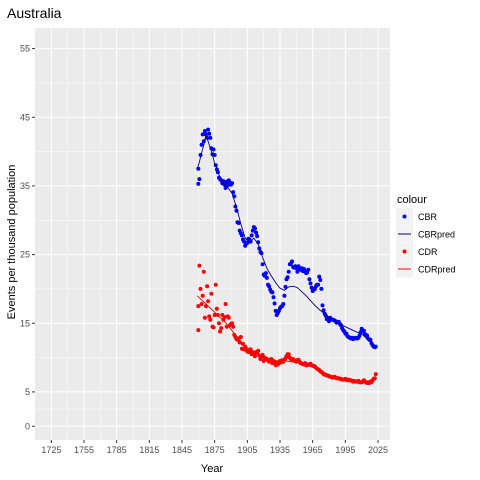  I want to click on x-tick-label: 1725, so click(51, 450).